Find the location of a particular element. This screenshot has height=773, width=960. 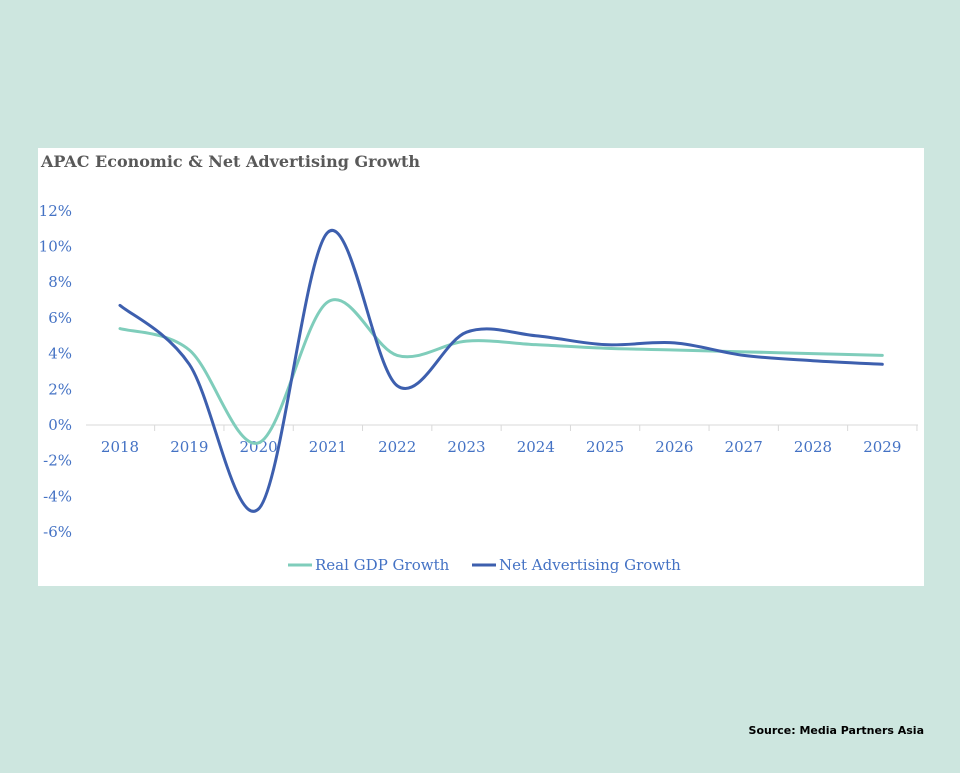

y-tick-label: -6% is located at coordinates (57, 532).